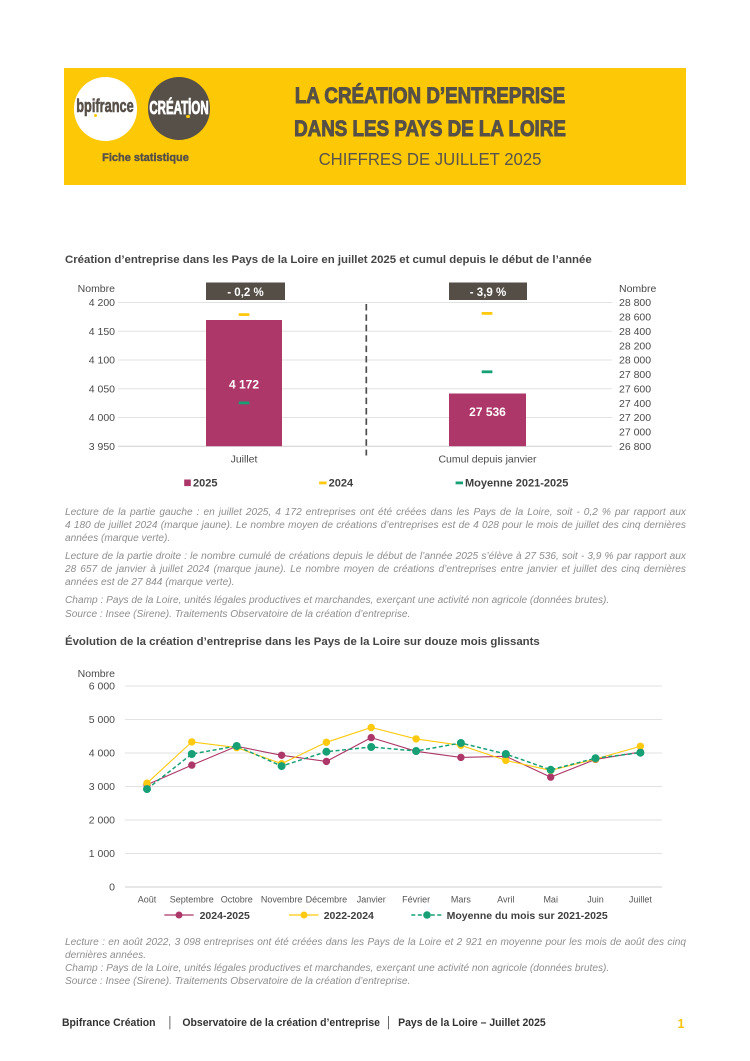 The image size is (750, 1061). I want to click on svg-text: Mars, so click(461, 900).